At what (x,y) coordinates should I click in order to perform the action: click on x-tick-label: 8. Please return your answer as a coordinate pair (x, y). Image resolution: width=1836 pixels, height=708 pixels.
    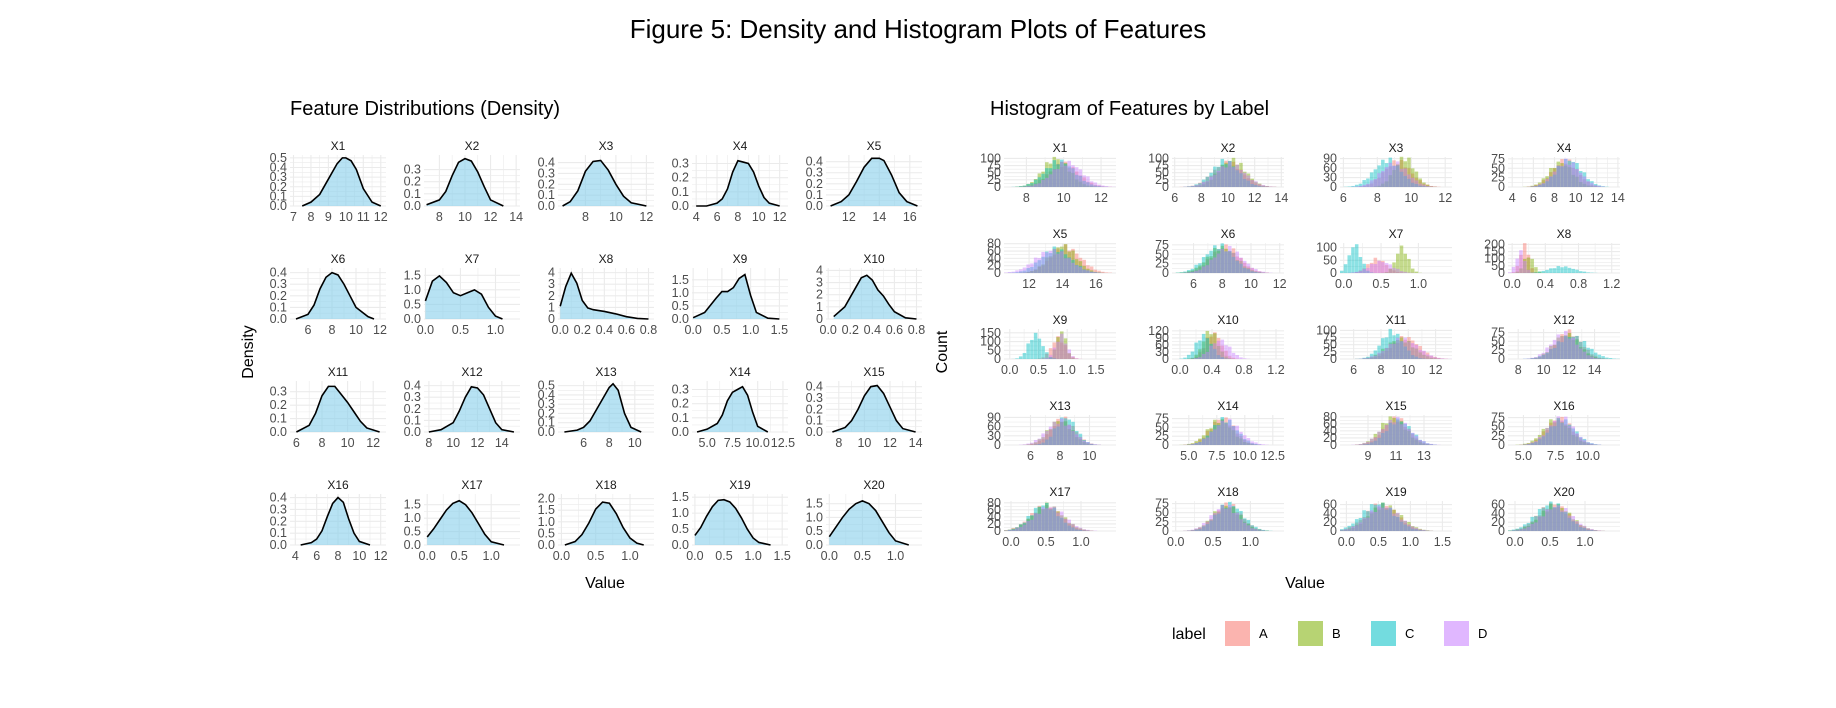
    Looking at the image, I should click on (310, 217).